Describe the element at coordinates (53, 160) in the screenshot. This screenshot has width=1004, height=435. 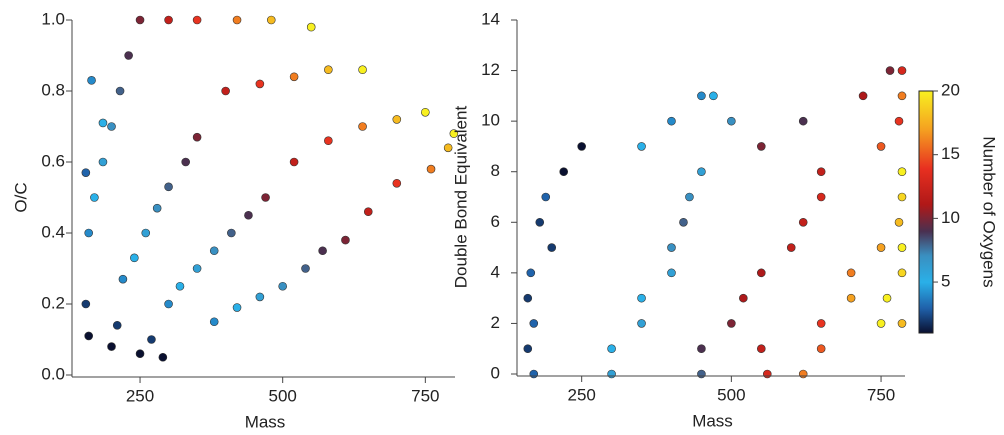
I see `y-tick-label: 0.6` at that location.